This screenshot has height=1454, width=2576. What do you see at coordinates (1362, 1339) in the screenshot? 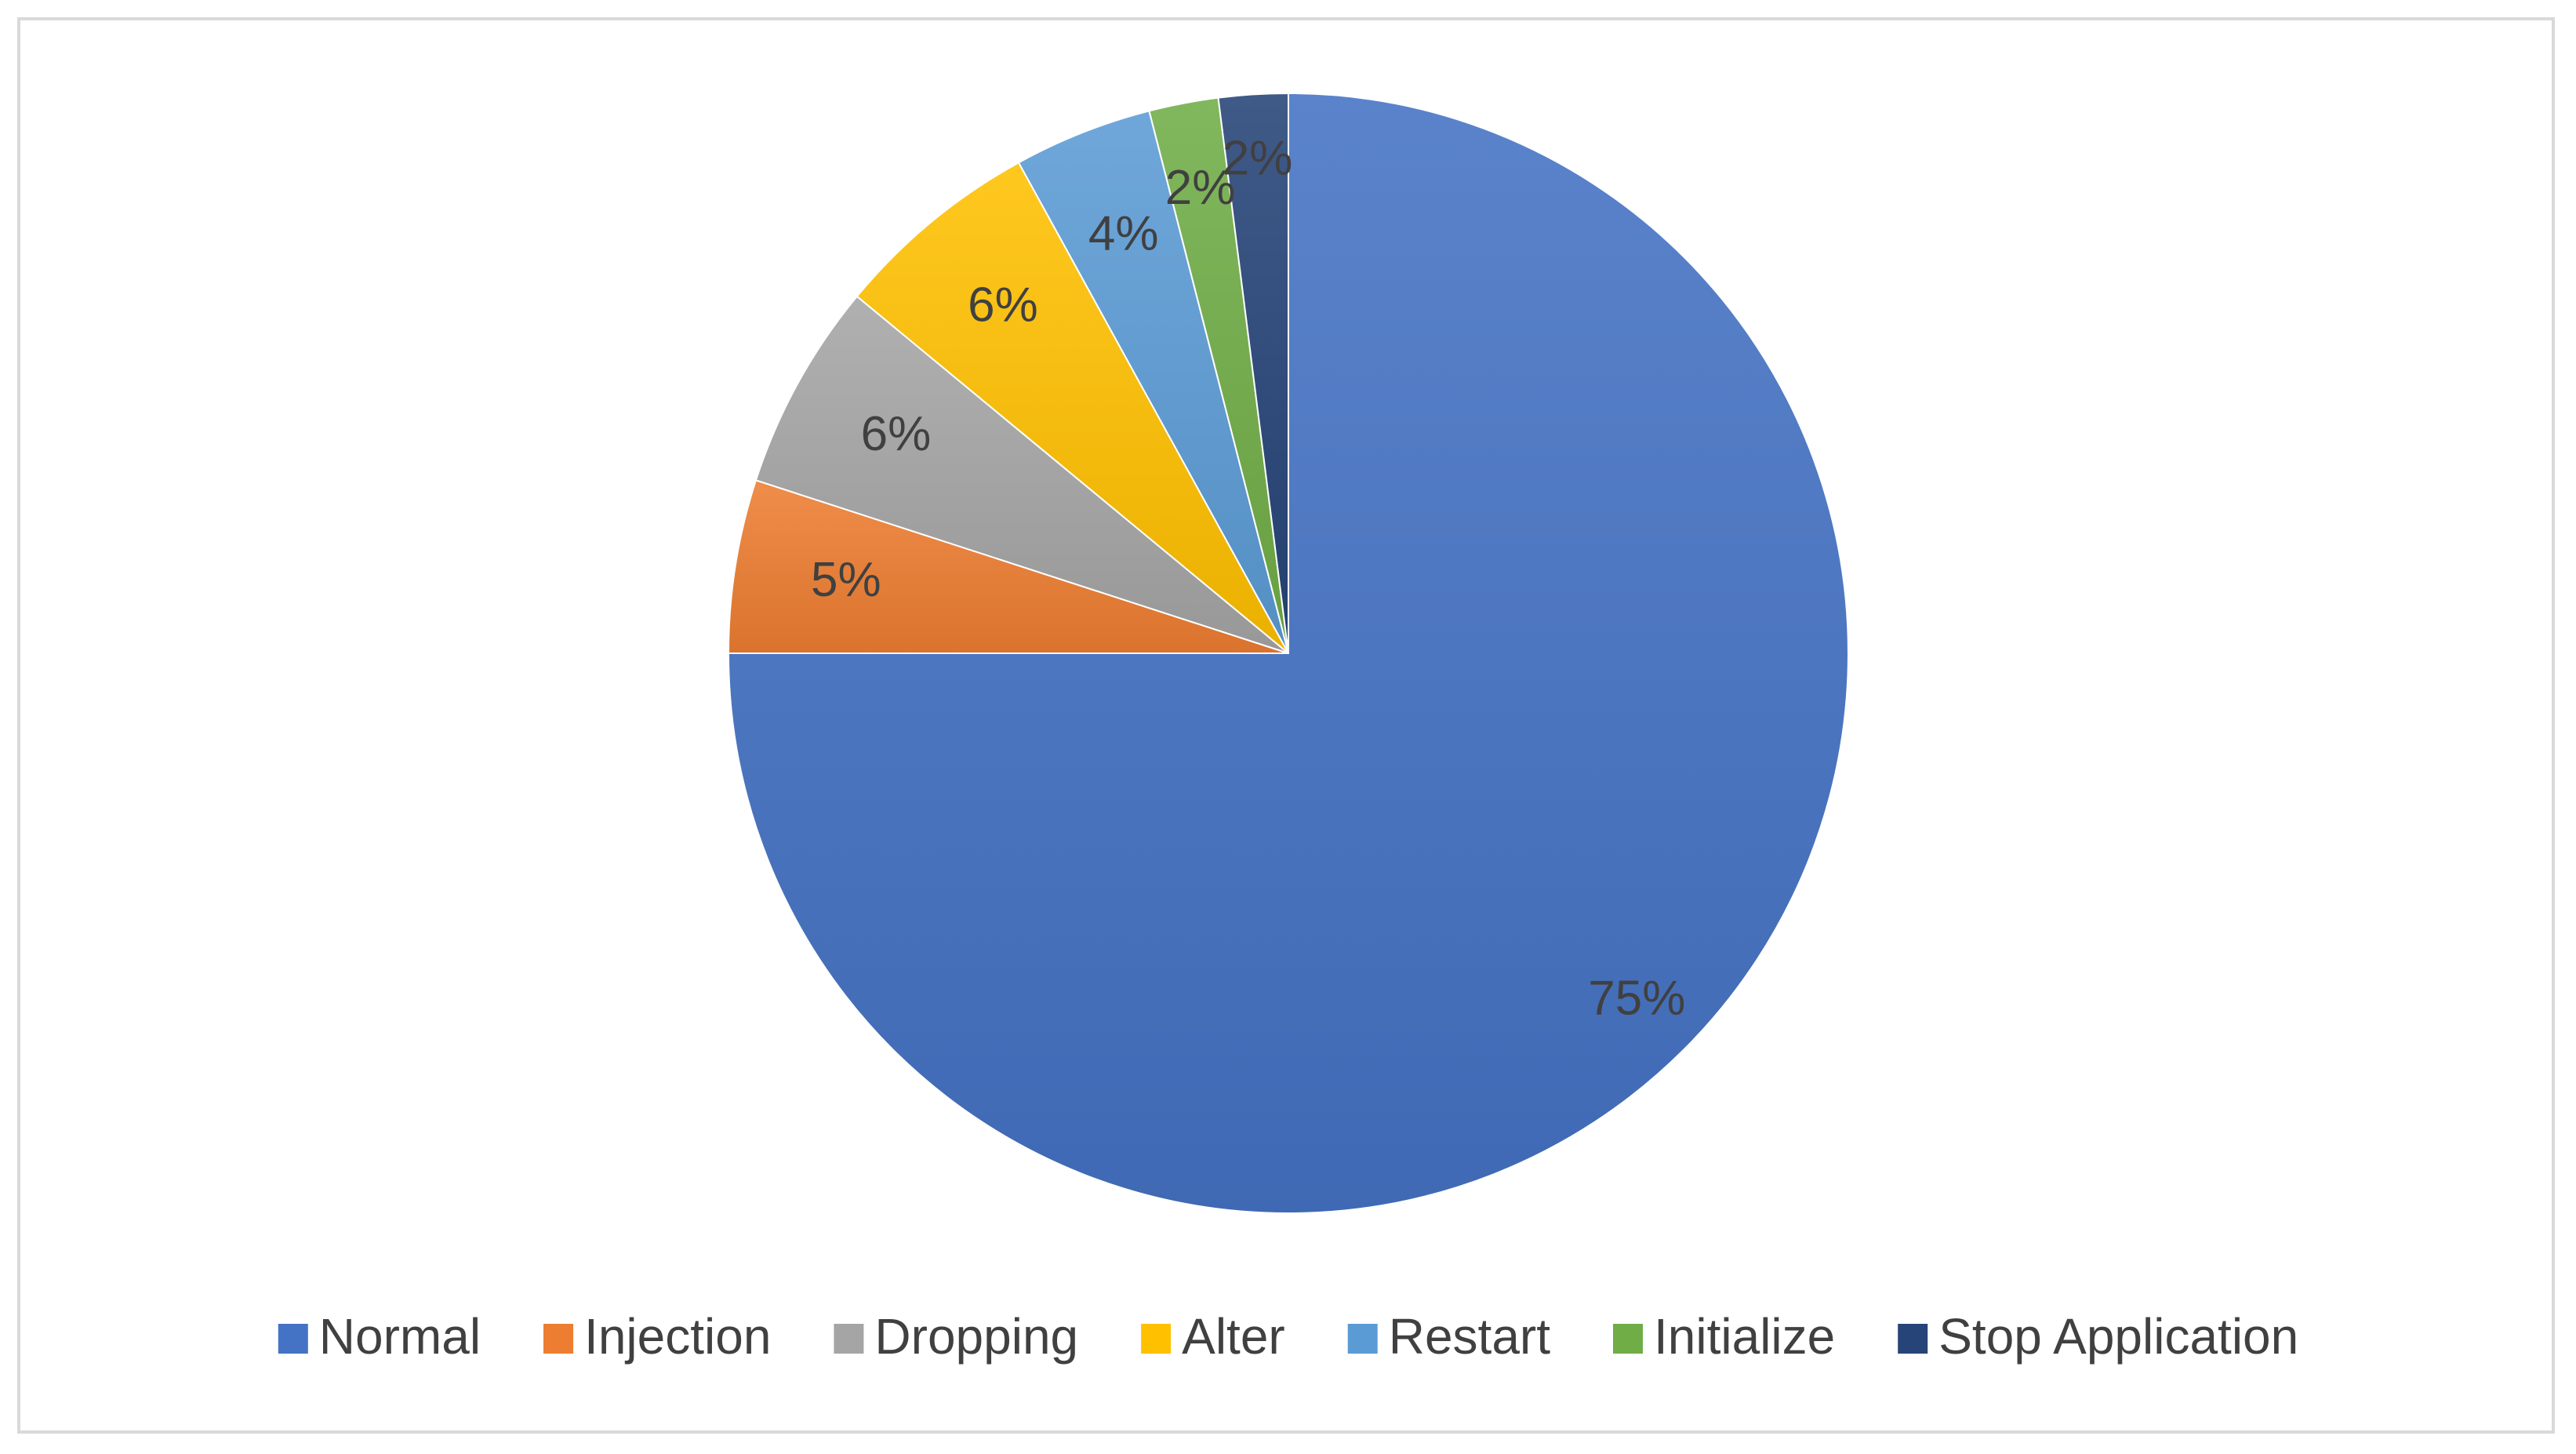
I see `legend-swatch-restart` at bounding box center [1362, 1339].